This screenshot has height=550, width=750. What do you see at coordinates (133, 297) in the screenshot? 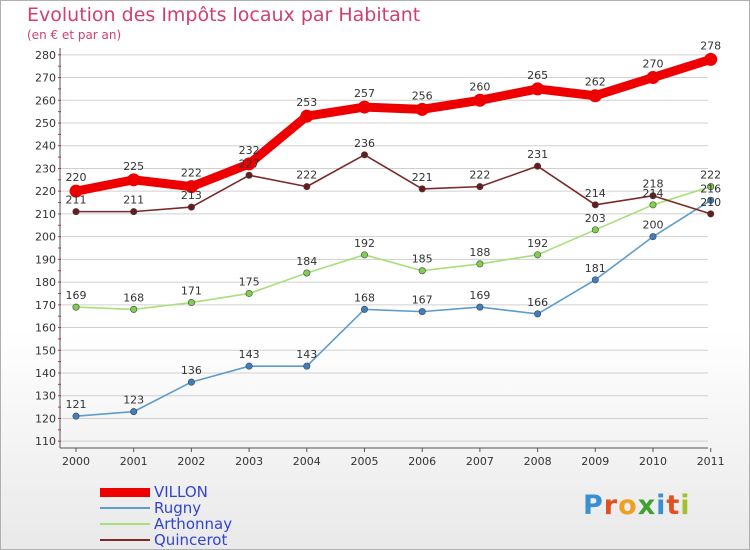
I see `data-label-arthonnay: 168` at bounding box center [133, 297].